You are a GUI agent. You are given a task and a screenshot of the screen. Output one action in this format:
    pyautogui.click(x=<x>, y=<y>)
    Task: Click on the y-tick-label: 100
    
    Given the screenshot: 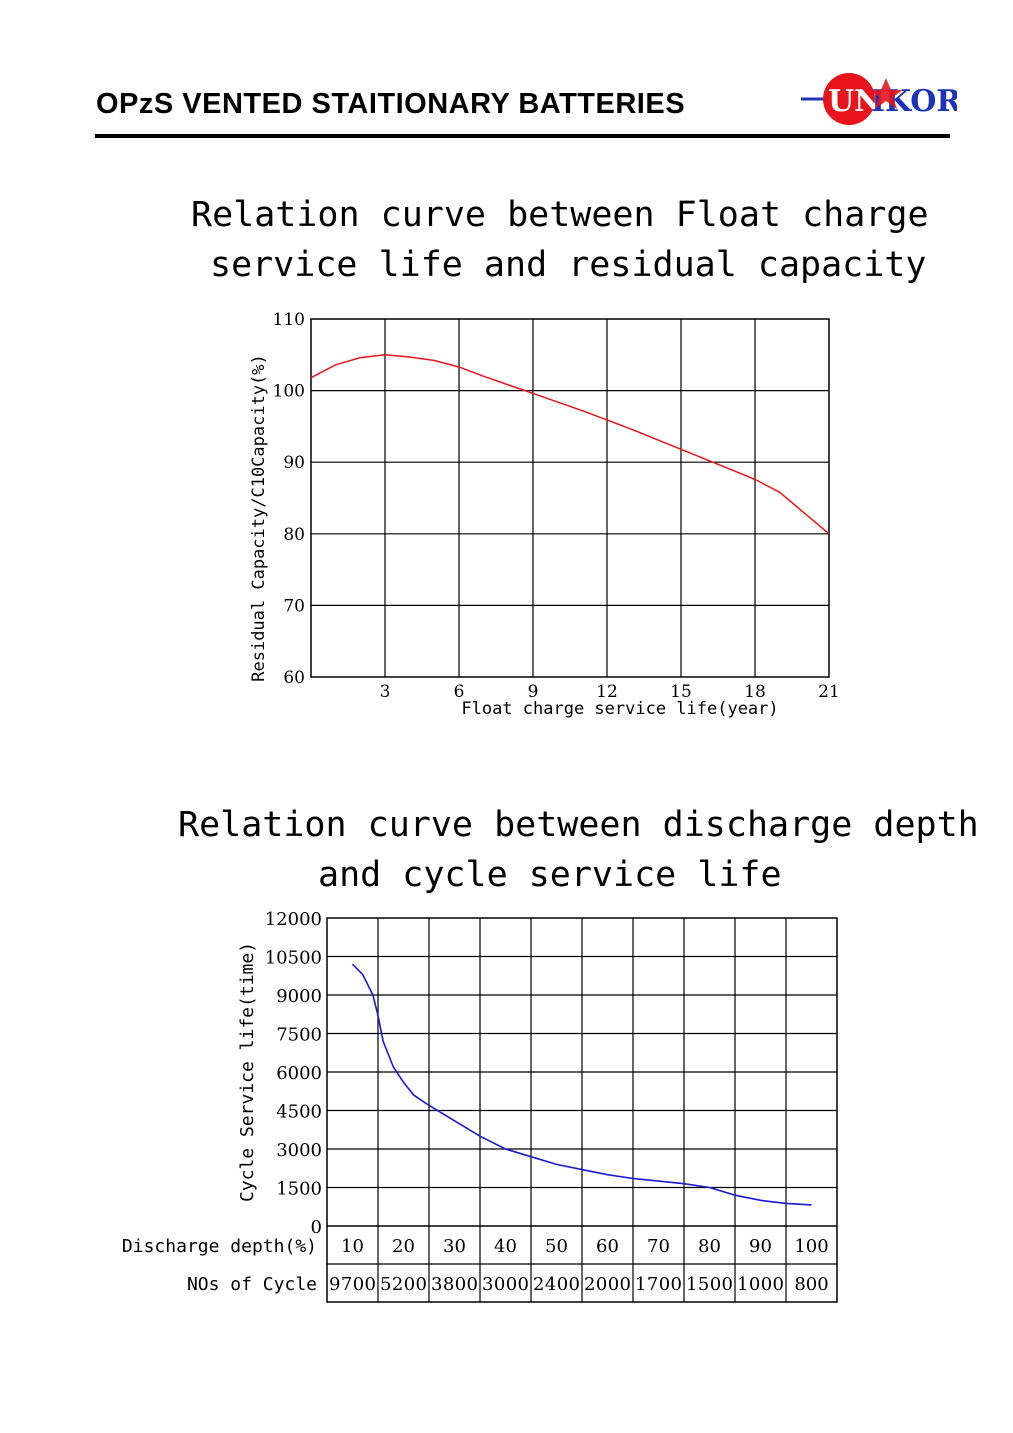 What is the action you would take?
    pyautogui.click(x=289, y=392)
    